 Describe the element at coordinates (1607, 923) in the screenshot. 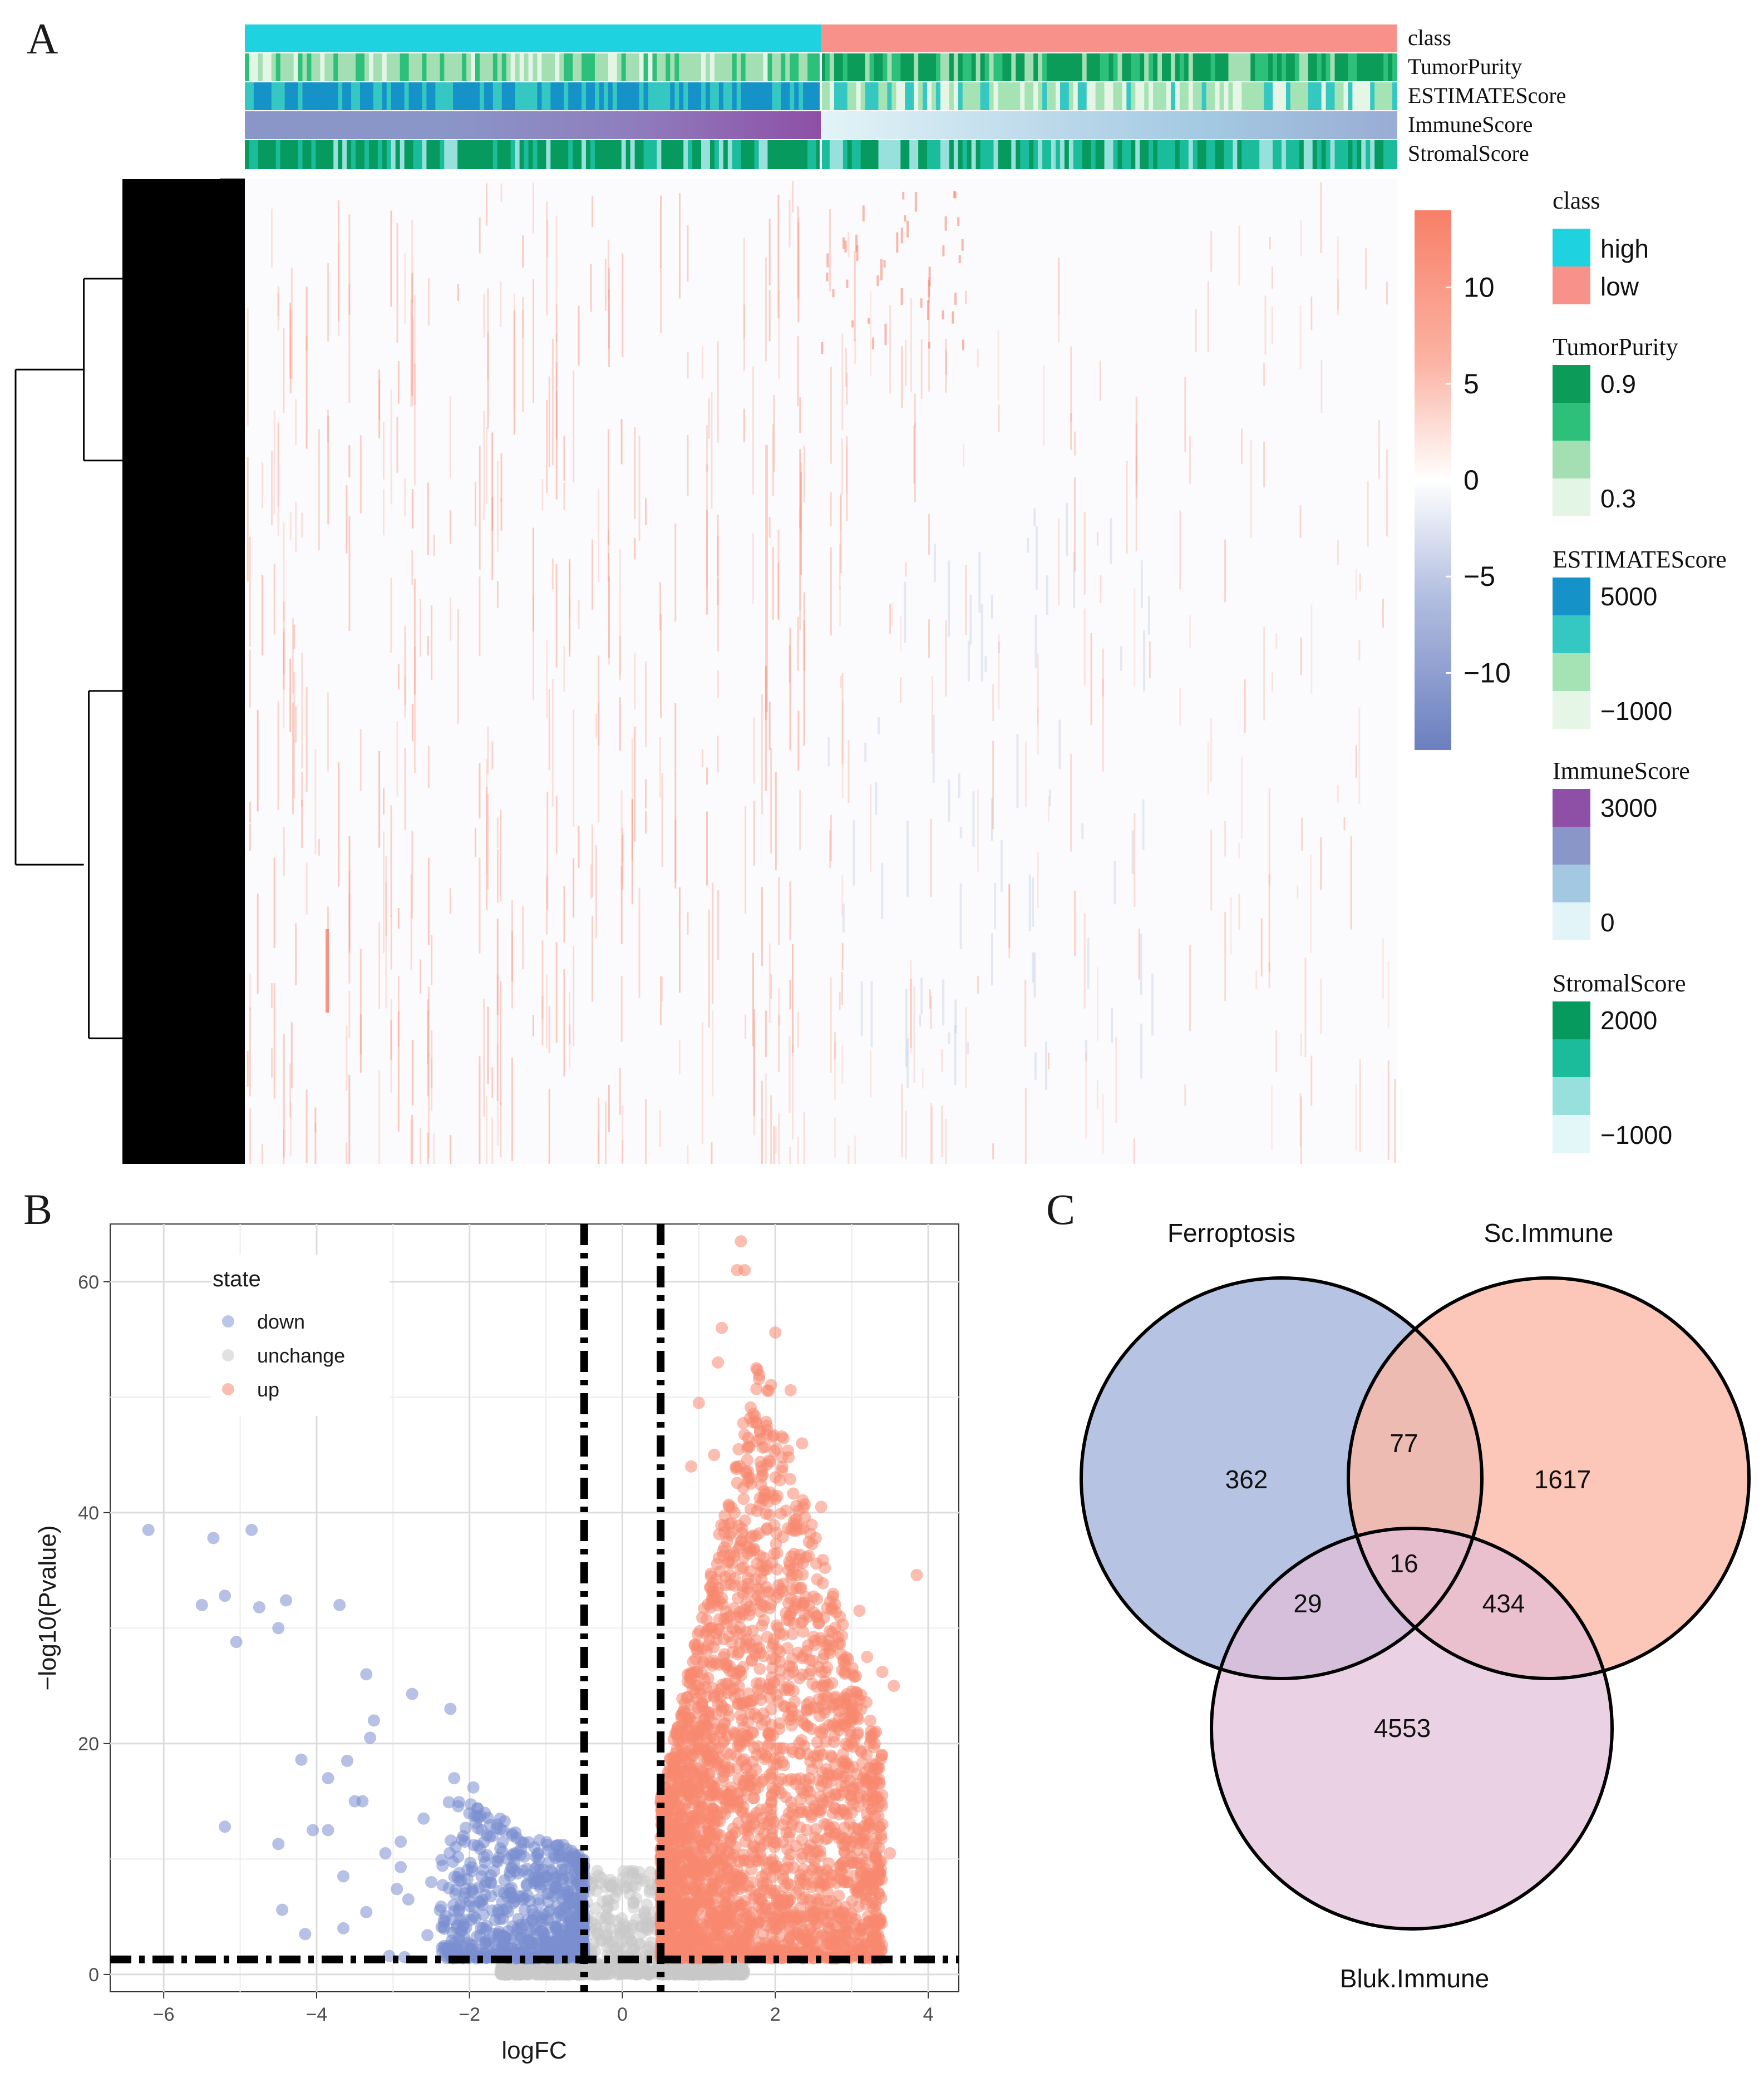

I see `legend-label-min: 0` at that location.